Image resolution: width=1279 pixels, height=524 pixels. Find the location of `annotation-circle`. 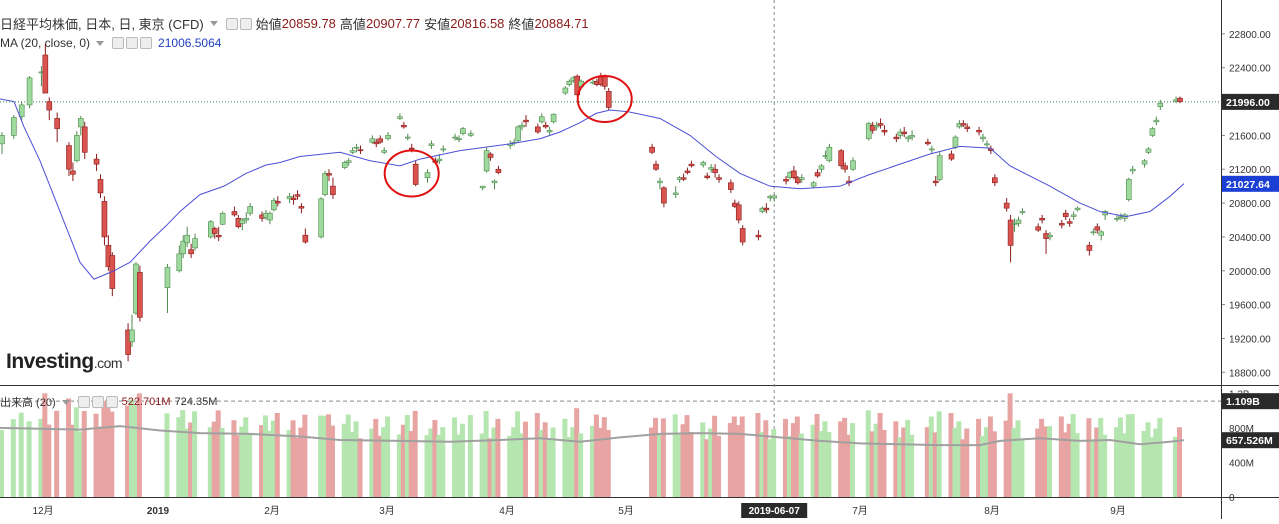

annotation-circle is located at coordinates (411, 173).